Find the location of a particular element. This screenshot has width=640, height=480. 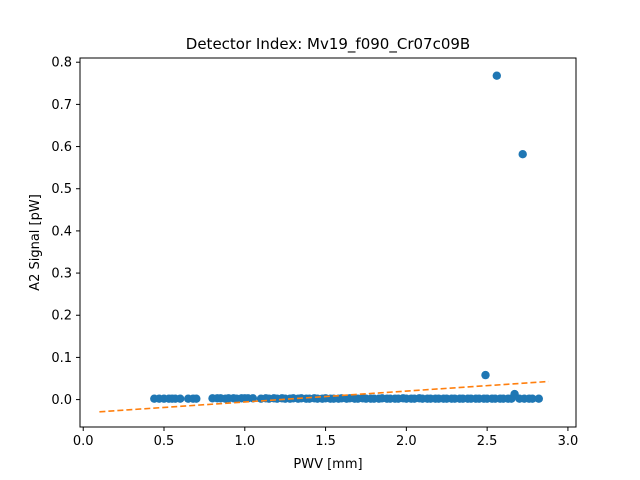

y-tick-label: 0.6 is located at coordinates (61, 147).